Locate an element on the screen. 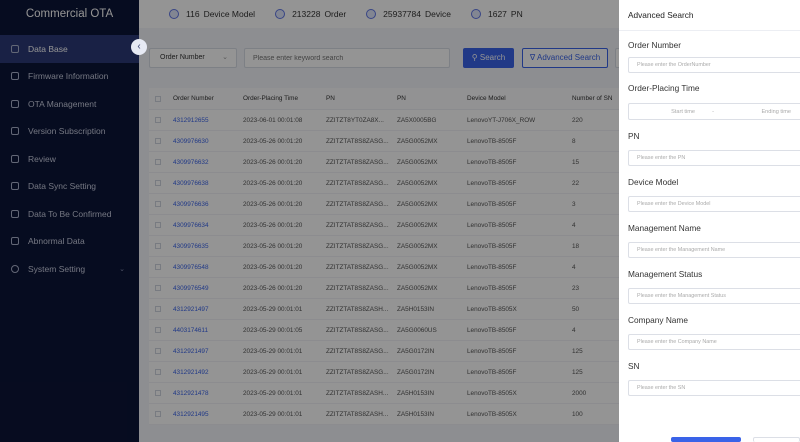  sidebar-item-firmware-information: Firmware Information is located at coordinates (69, 77).